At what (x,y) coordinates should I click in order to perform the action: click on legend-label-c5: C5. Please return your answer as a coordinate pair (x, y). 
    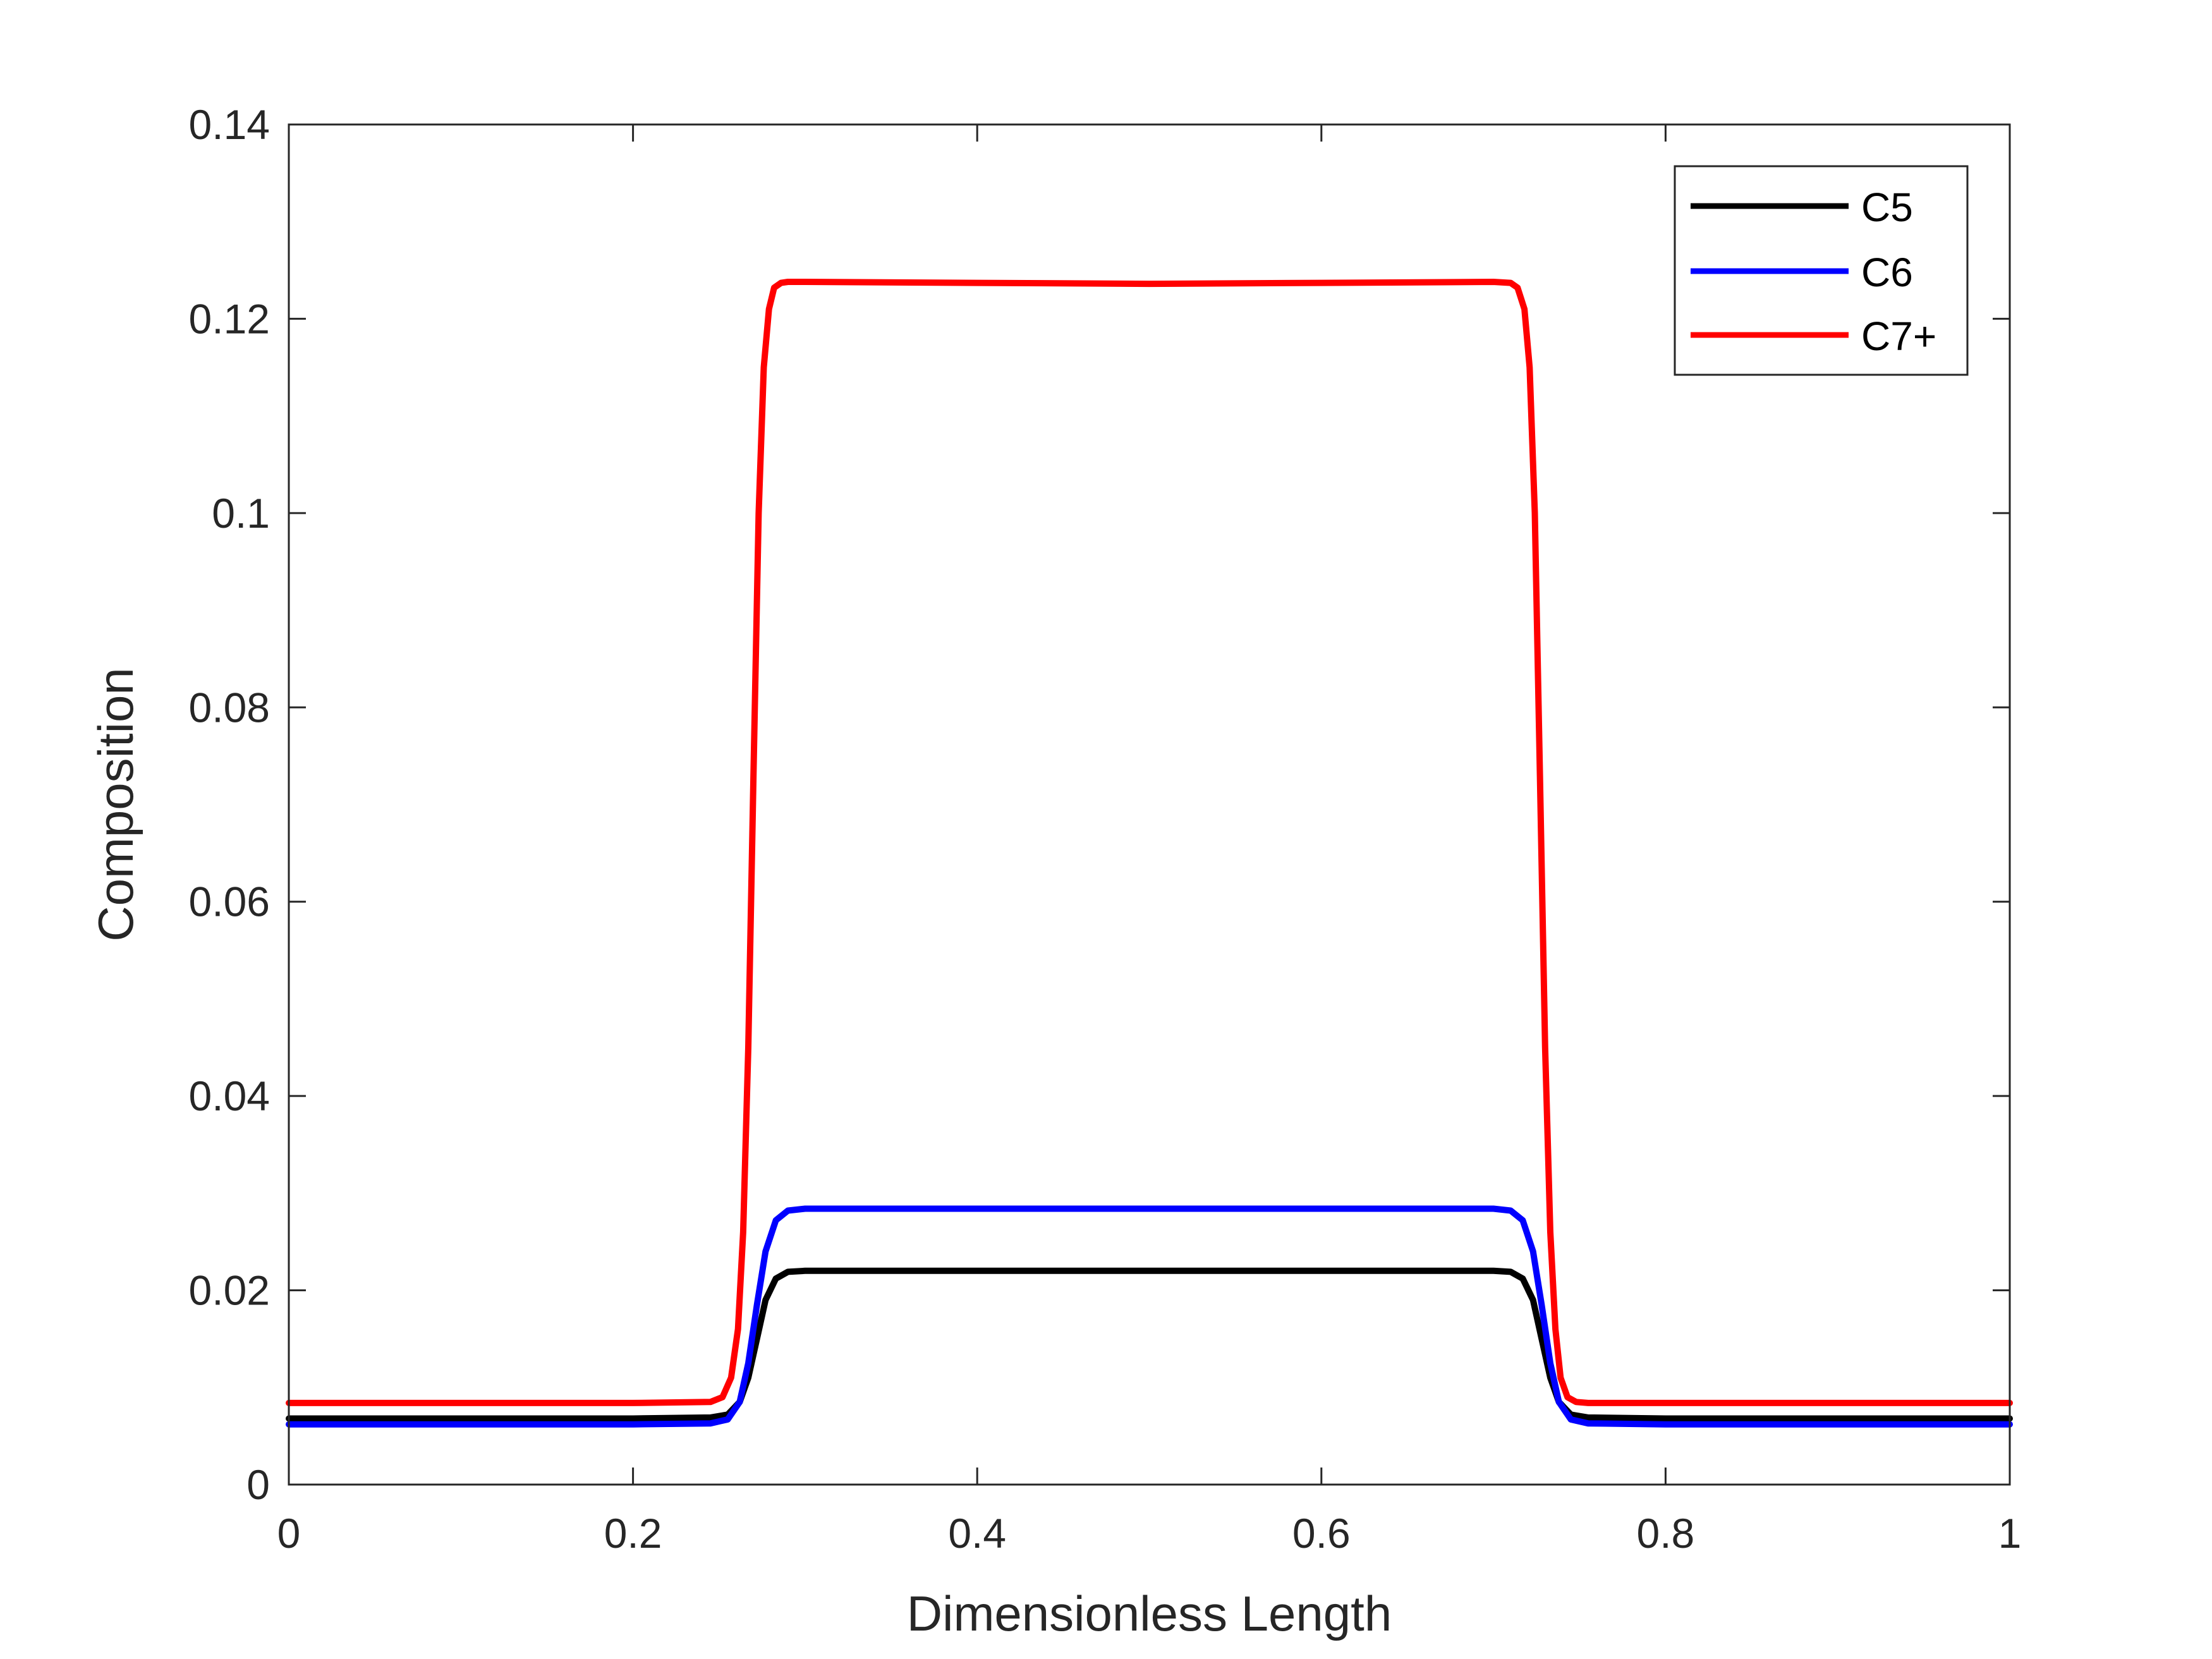
    Looking at the image, I should click on (1887, 207).